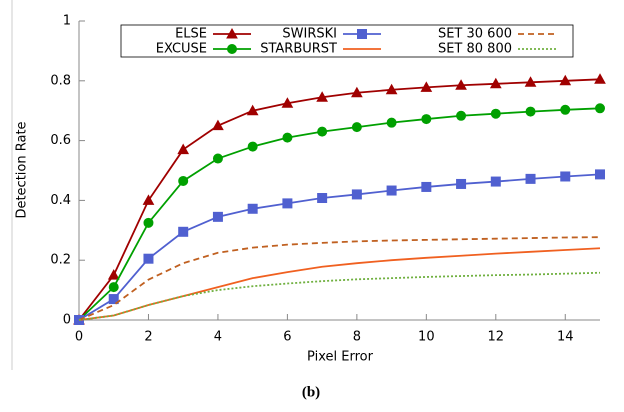 The height and width of the screenshot is (412, 624). I want to click on y-tick-label: 1, so click(67, 21).